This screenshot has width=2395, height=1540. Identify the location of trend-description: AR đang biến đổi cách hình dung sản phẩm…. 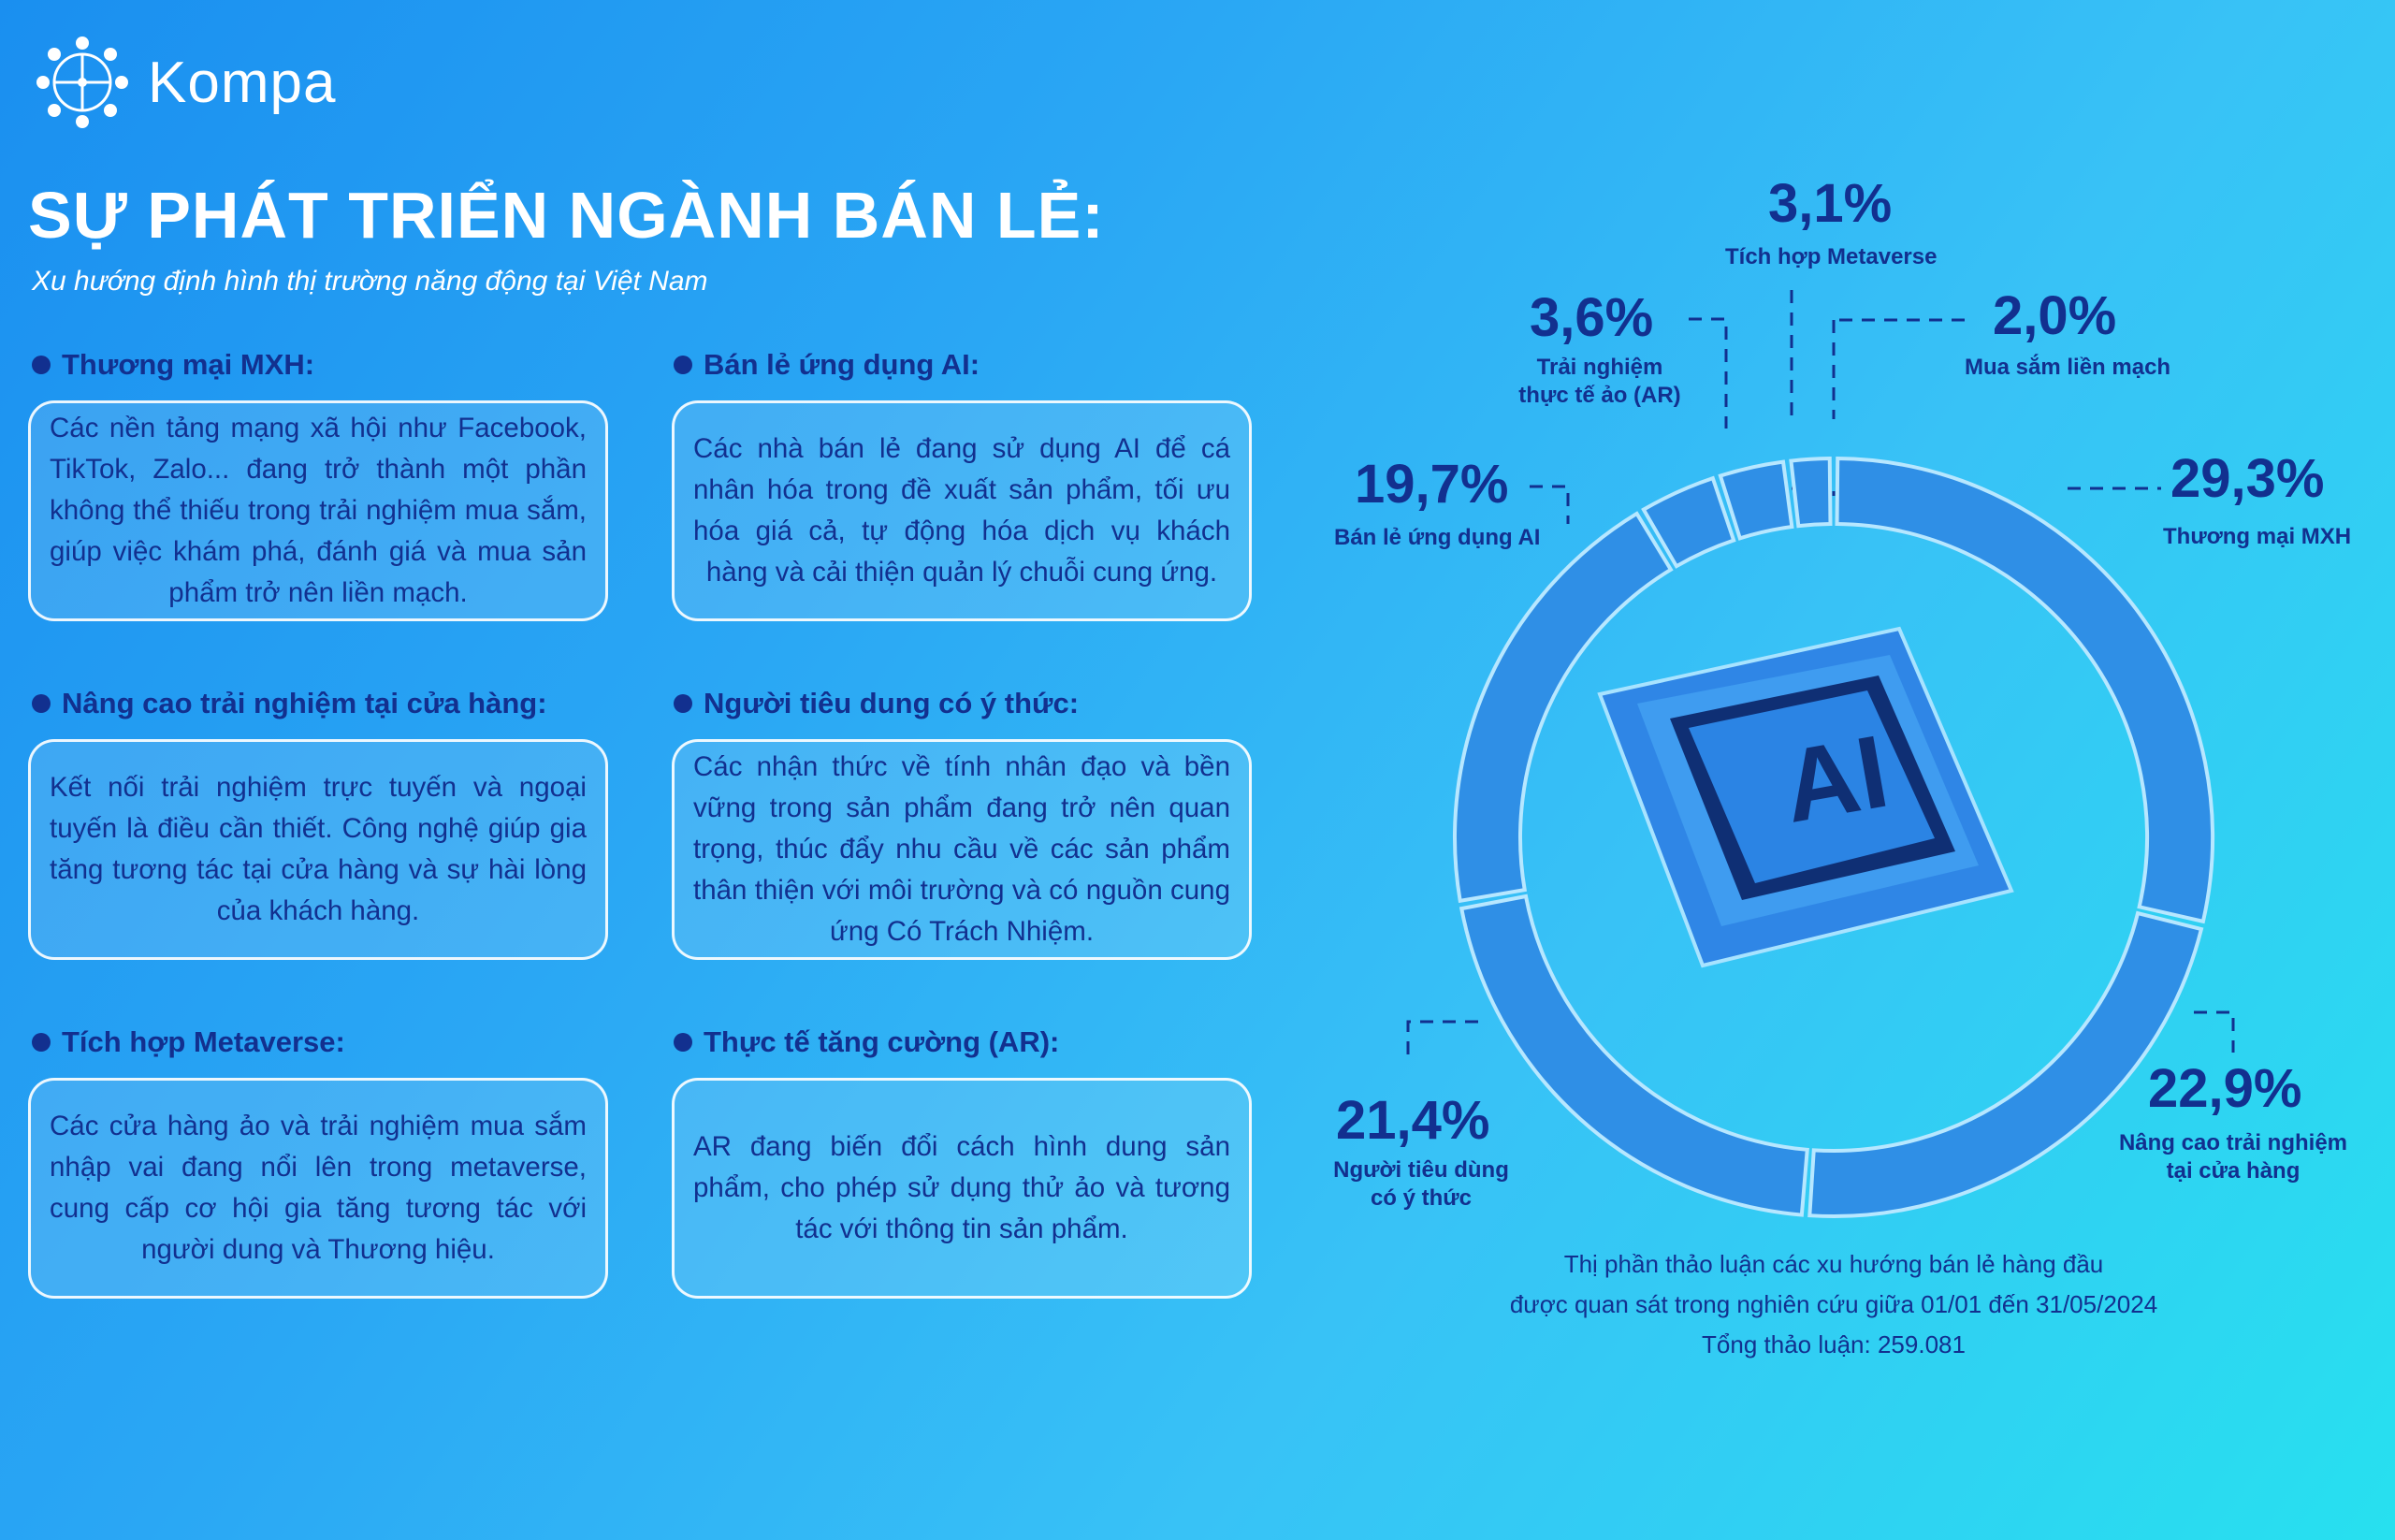
(961, 1187).